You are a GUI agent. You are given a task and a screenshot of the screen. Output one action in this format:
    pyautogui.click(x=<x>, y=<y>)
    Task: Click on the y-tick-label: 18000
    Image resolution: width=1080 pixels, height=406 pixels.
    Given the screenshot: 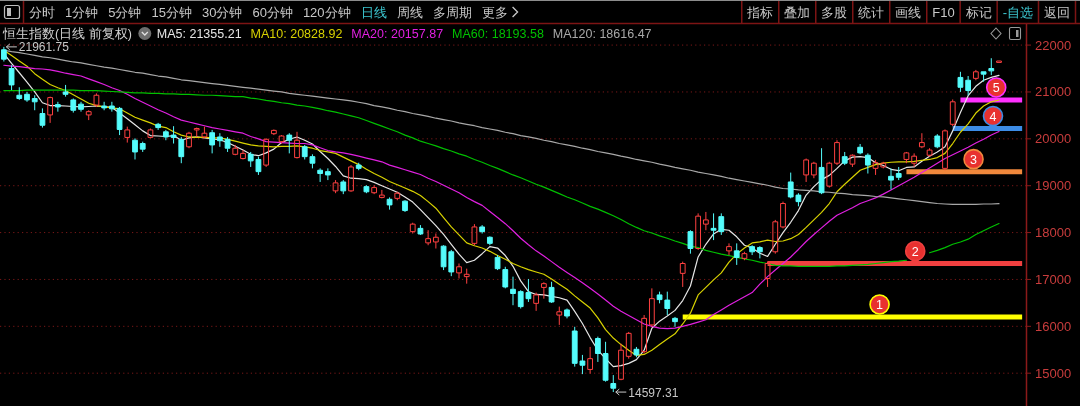 What is the action you would take?
    pyautogui.click(x=1053, y=233)
    